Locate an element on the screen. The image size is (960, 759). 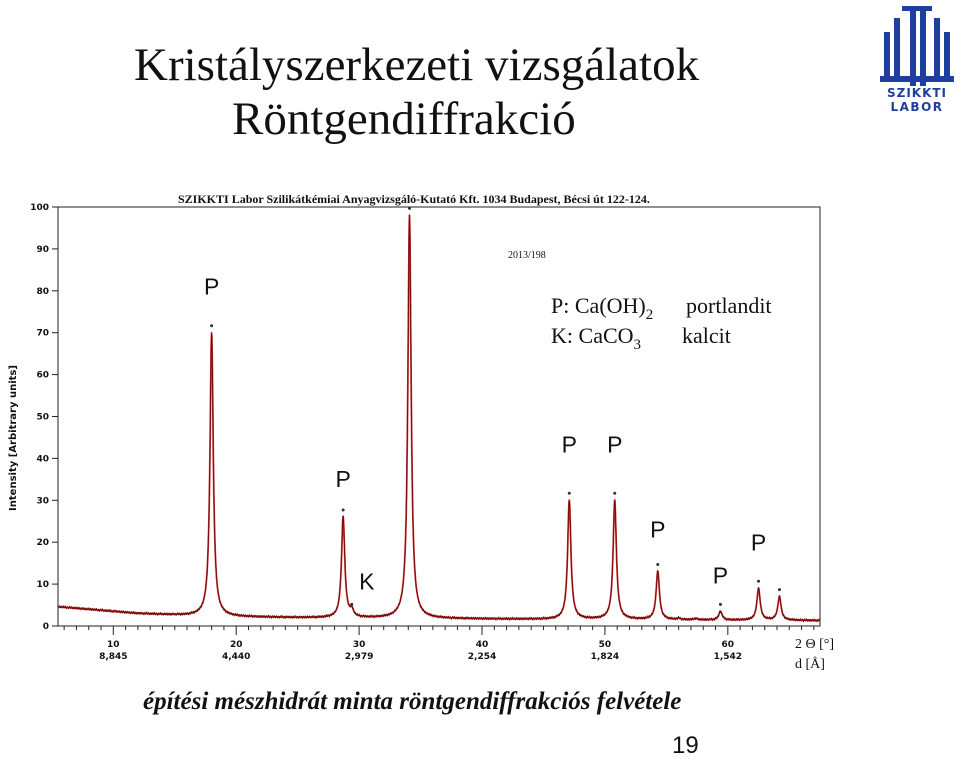
legend: P: Ca(OH)2 portlandit K: CaCO3 kalcit is located at coordinates (661, 323).